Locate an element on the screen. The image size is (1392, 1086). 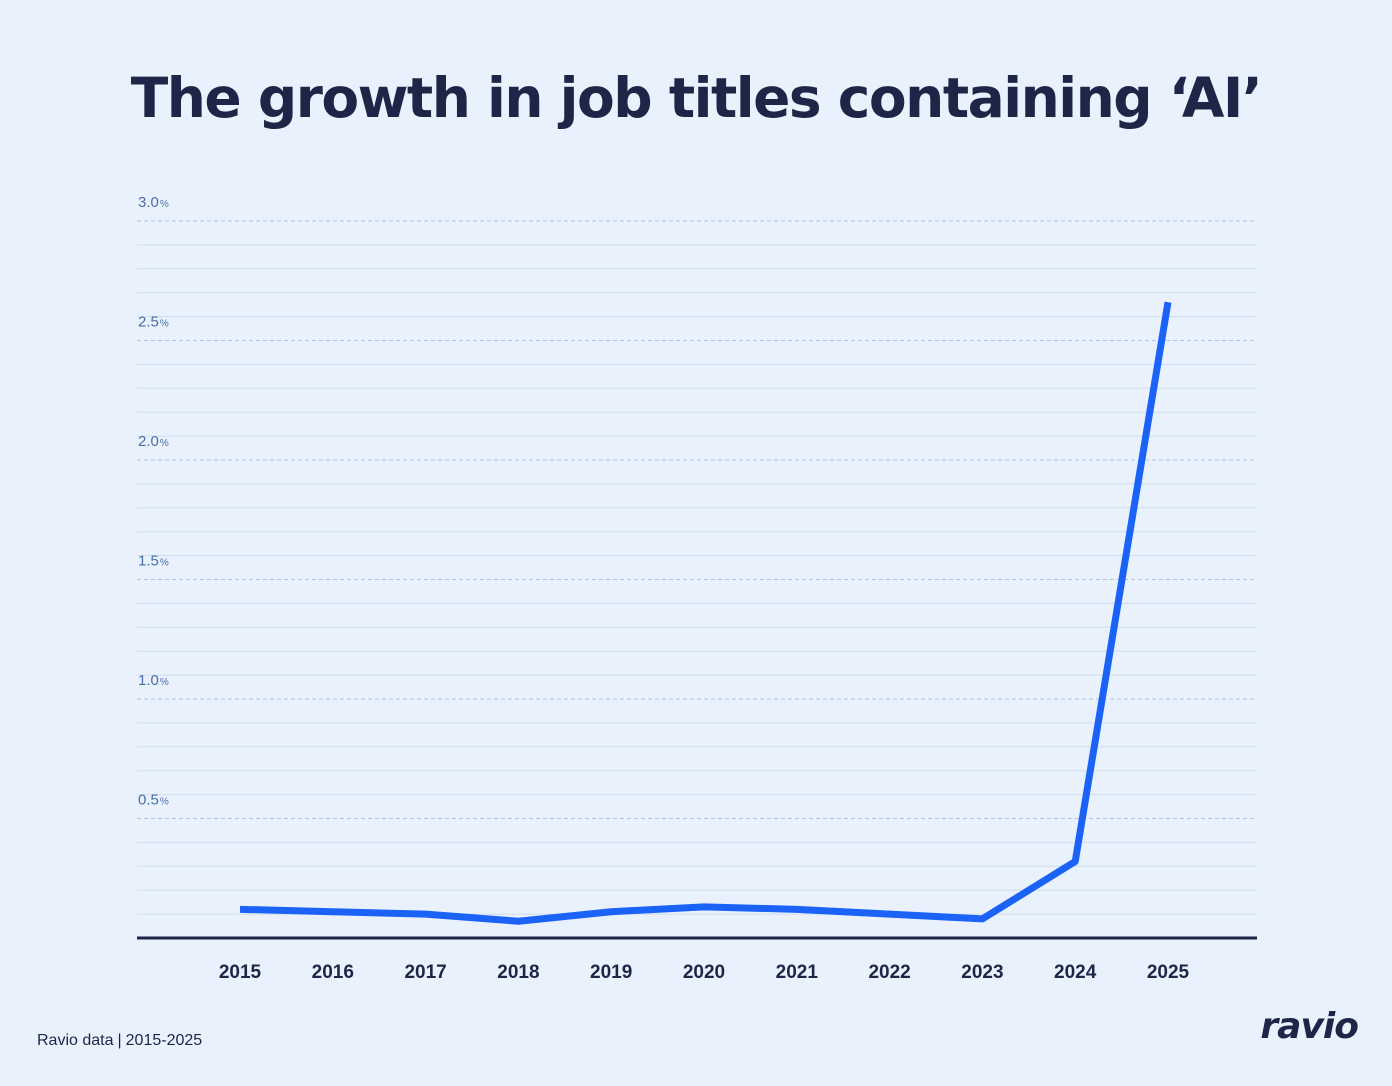
x-tick-label: 2022 is located at coordinates (889, 972).